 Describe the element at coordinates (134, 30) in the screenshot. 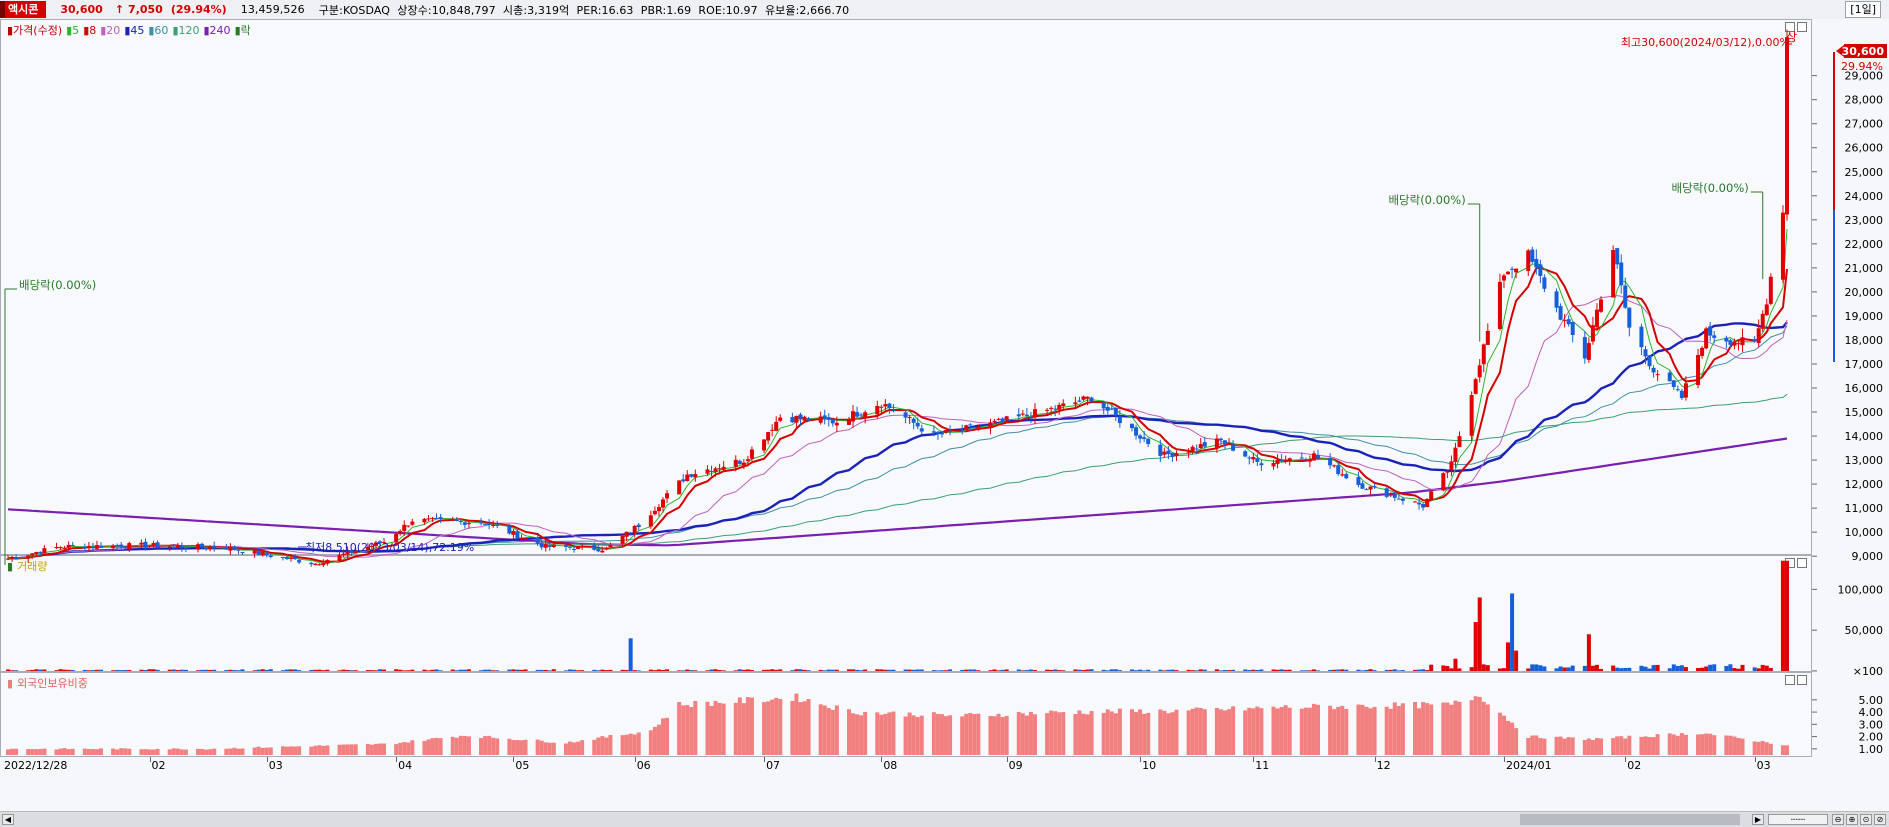

I see `legend-item: ▮45` at that location.